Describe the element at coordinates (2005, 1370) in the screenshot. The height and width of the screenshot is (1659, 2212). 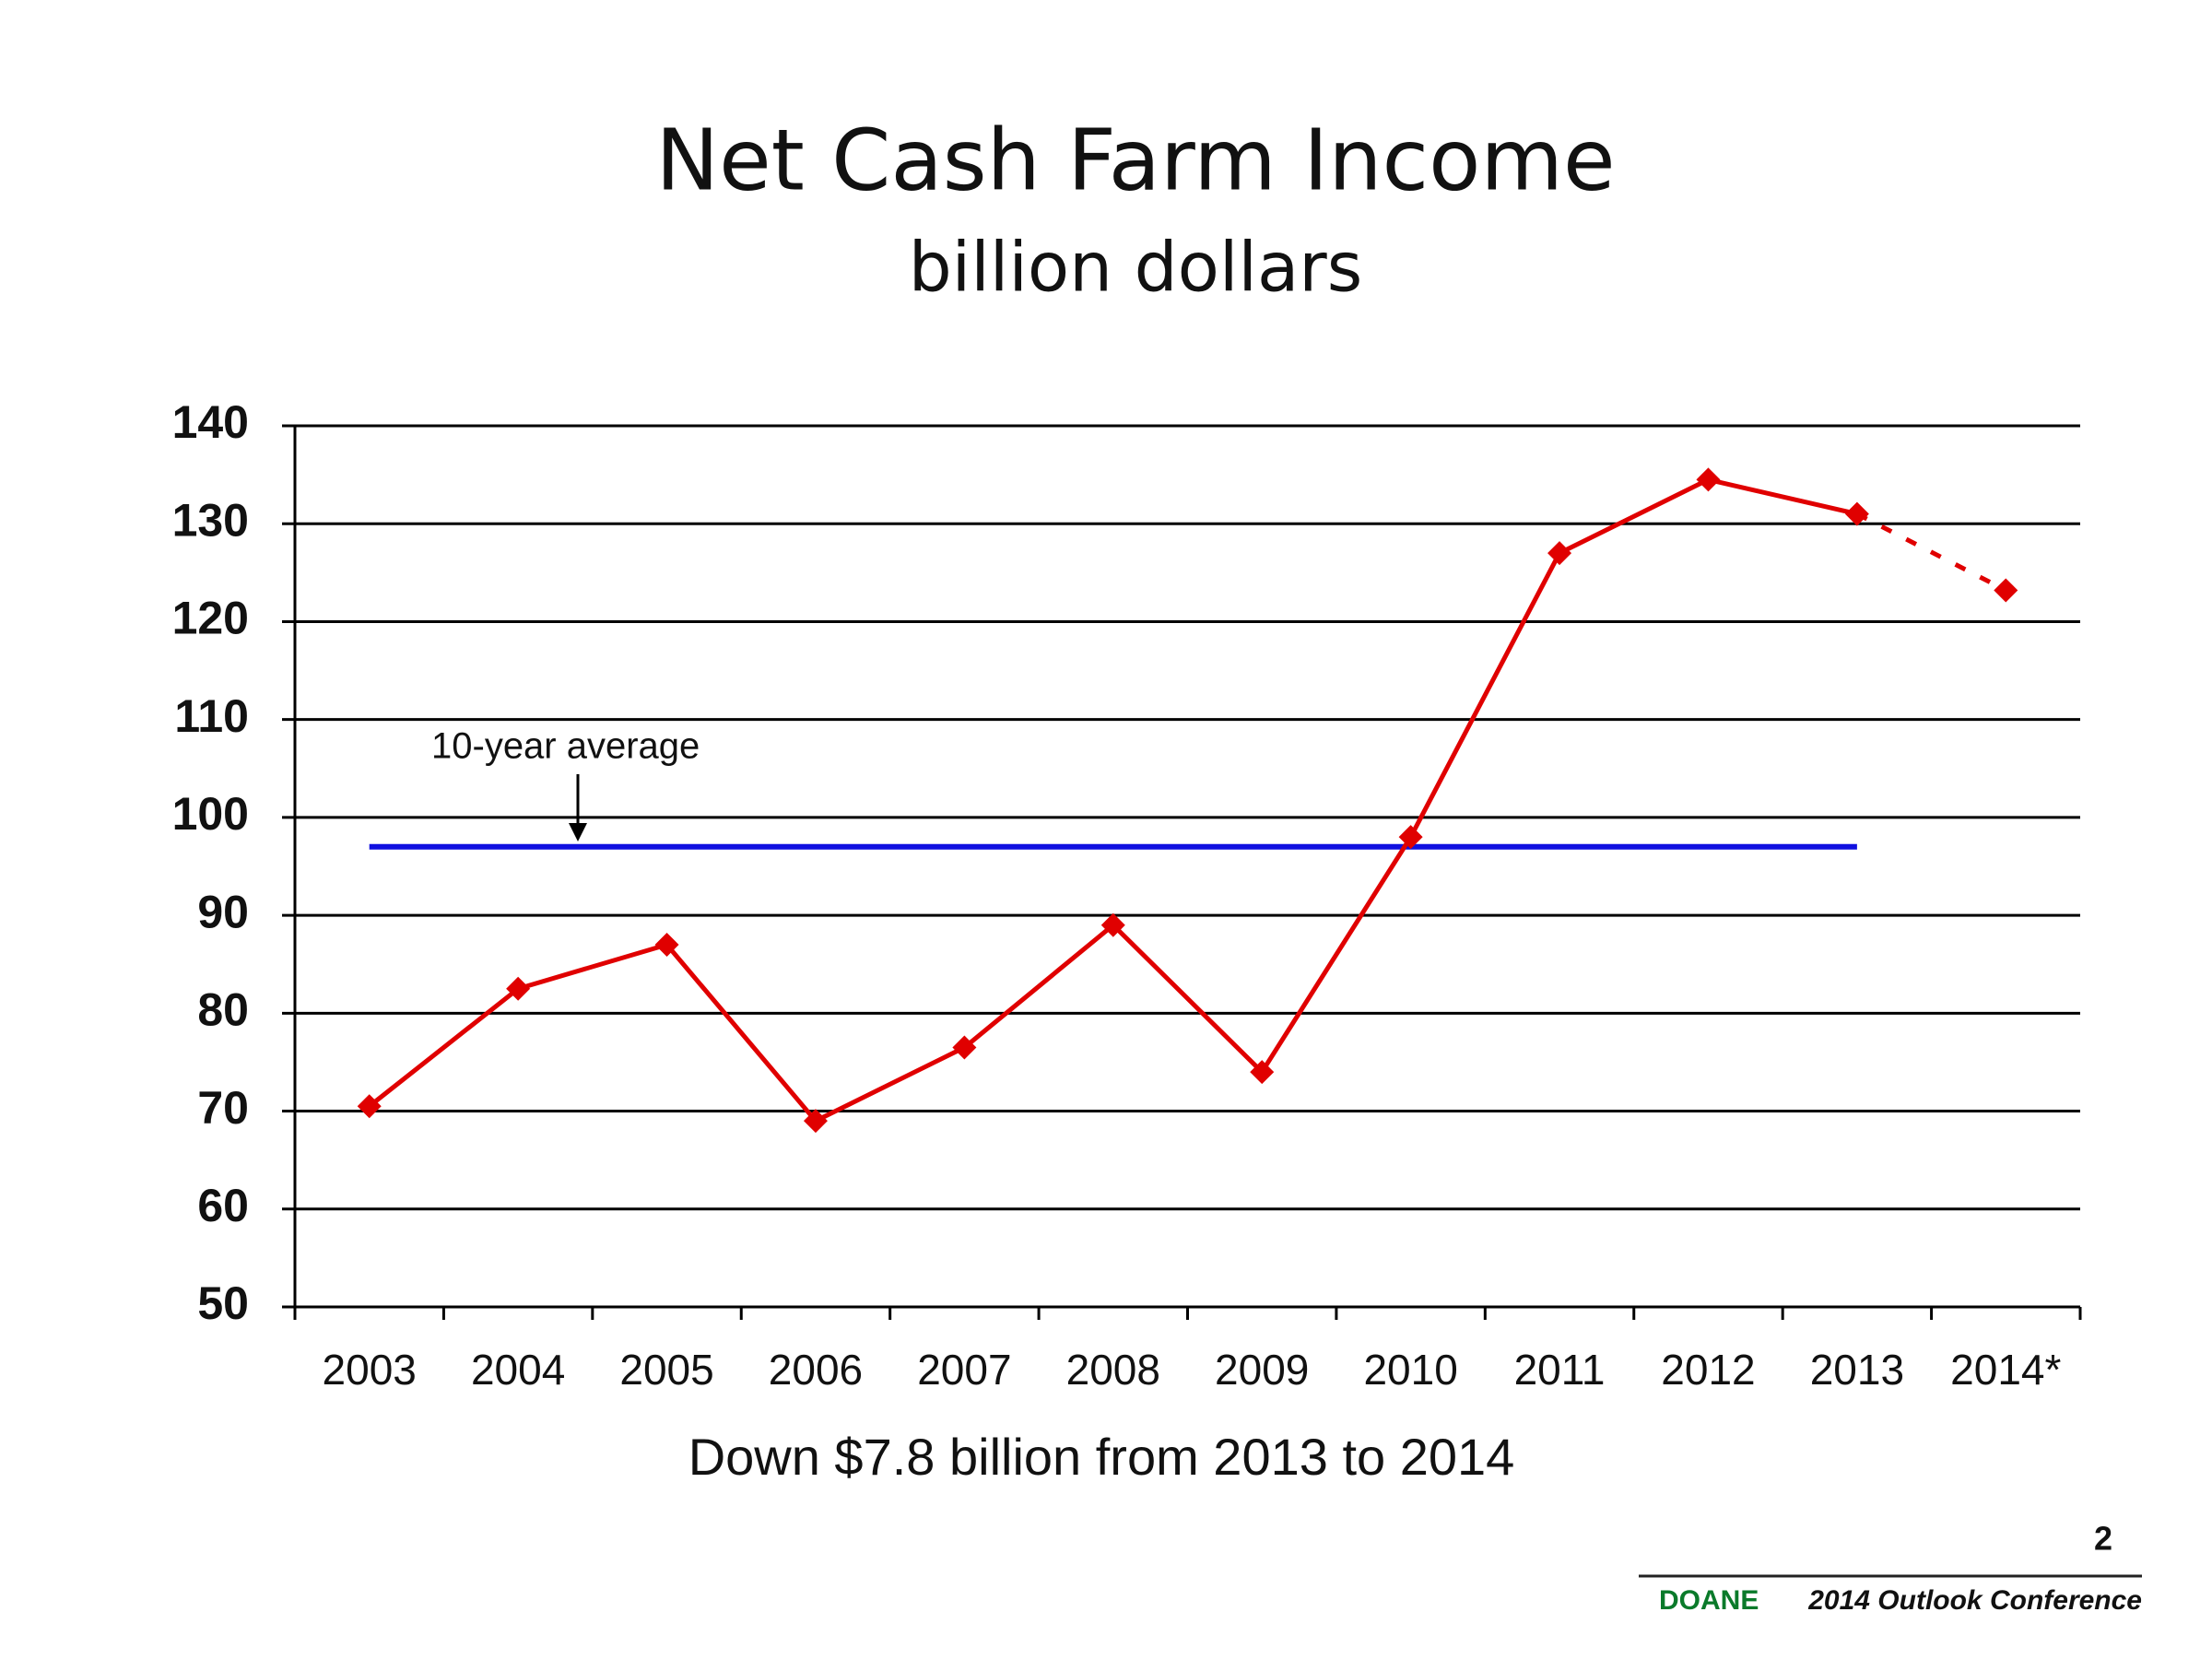
I see `x-tick-label: 2014*` at that location.